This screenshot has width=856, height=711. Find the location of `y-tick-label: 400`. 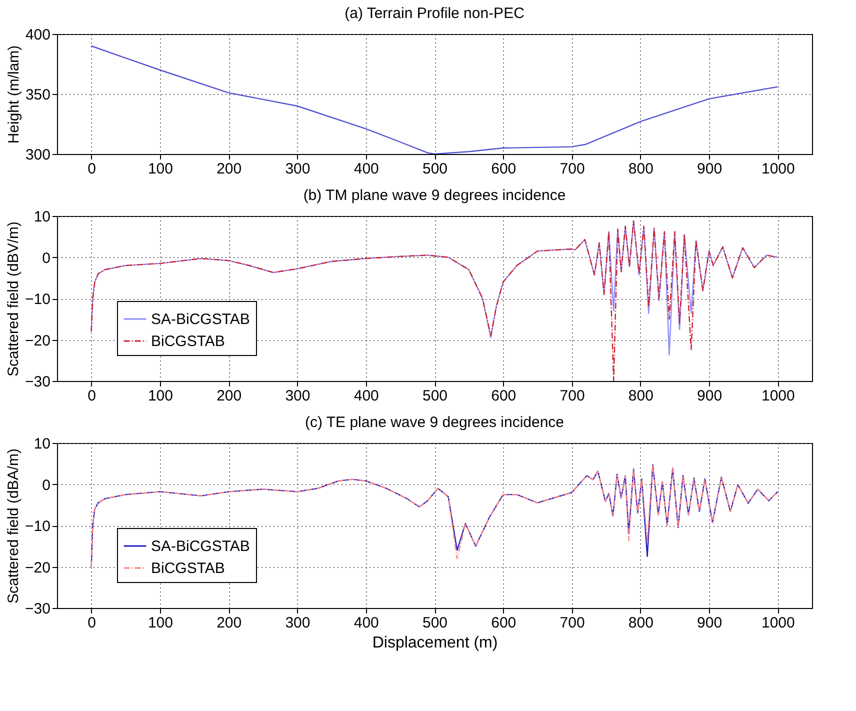

y-tick-label: 400 is located at coordinates (37, 35).